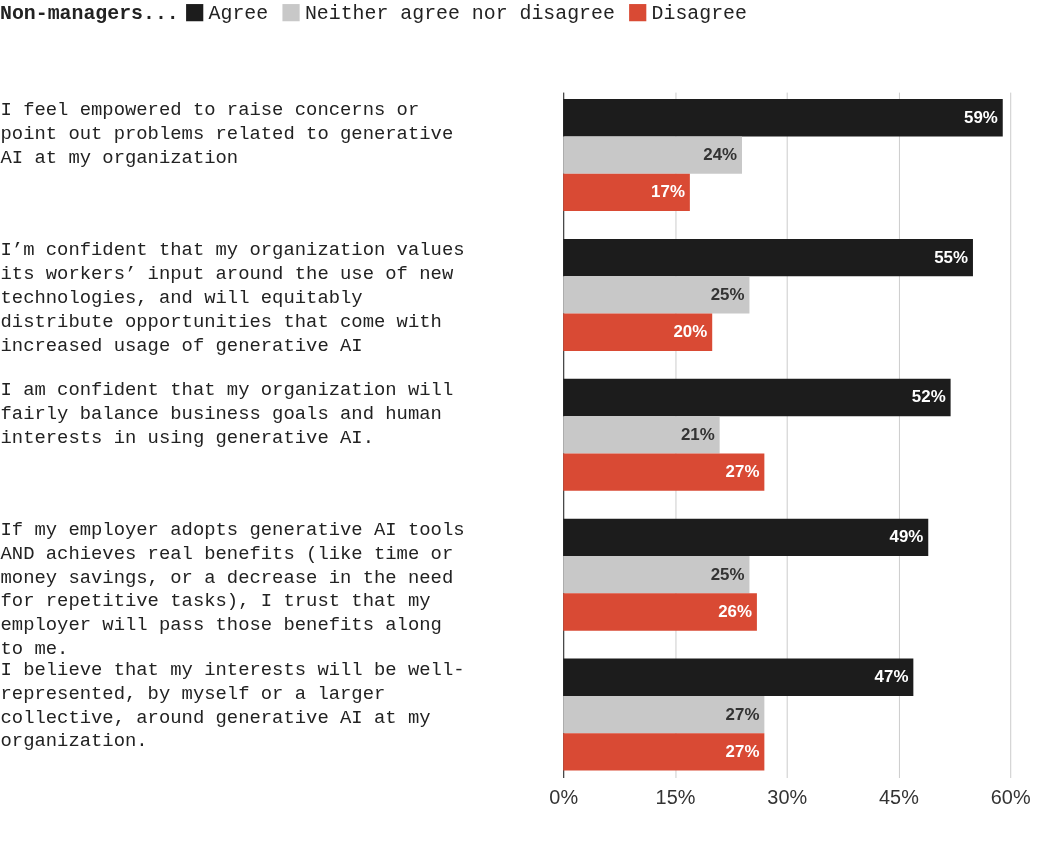  What do you see at coordinates (232, 589) in the screenshot?
I see `y-tick-label: If my employer adopts generative AI tools AND achieves real benefits (like time or money savings, or a decrease in the need for repetitive tasks), I trust that my employer will pass those benefits along to me.` at bounding box center [232, 589].